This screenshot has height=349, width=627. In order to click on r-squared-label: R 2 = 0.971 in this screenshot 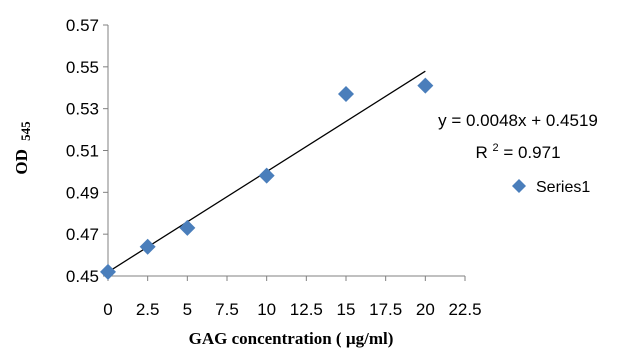, I will do `click(517, 149)`.